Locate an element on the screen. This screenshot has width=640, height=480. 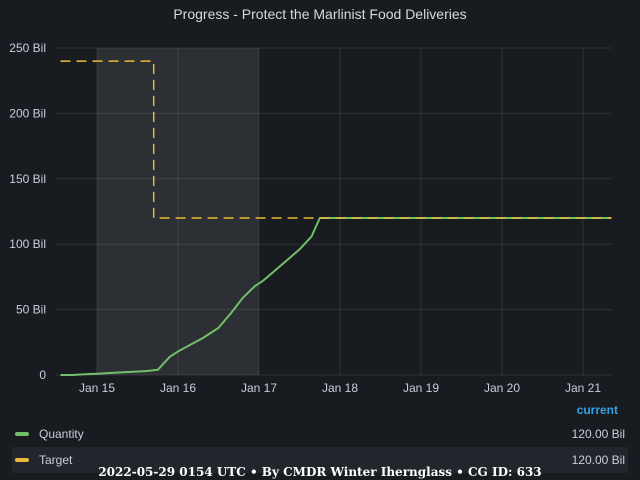
x-tick-label: Jan 18 is located at coordinates (340, 388).